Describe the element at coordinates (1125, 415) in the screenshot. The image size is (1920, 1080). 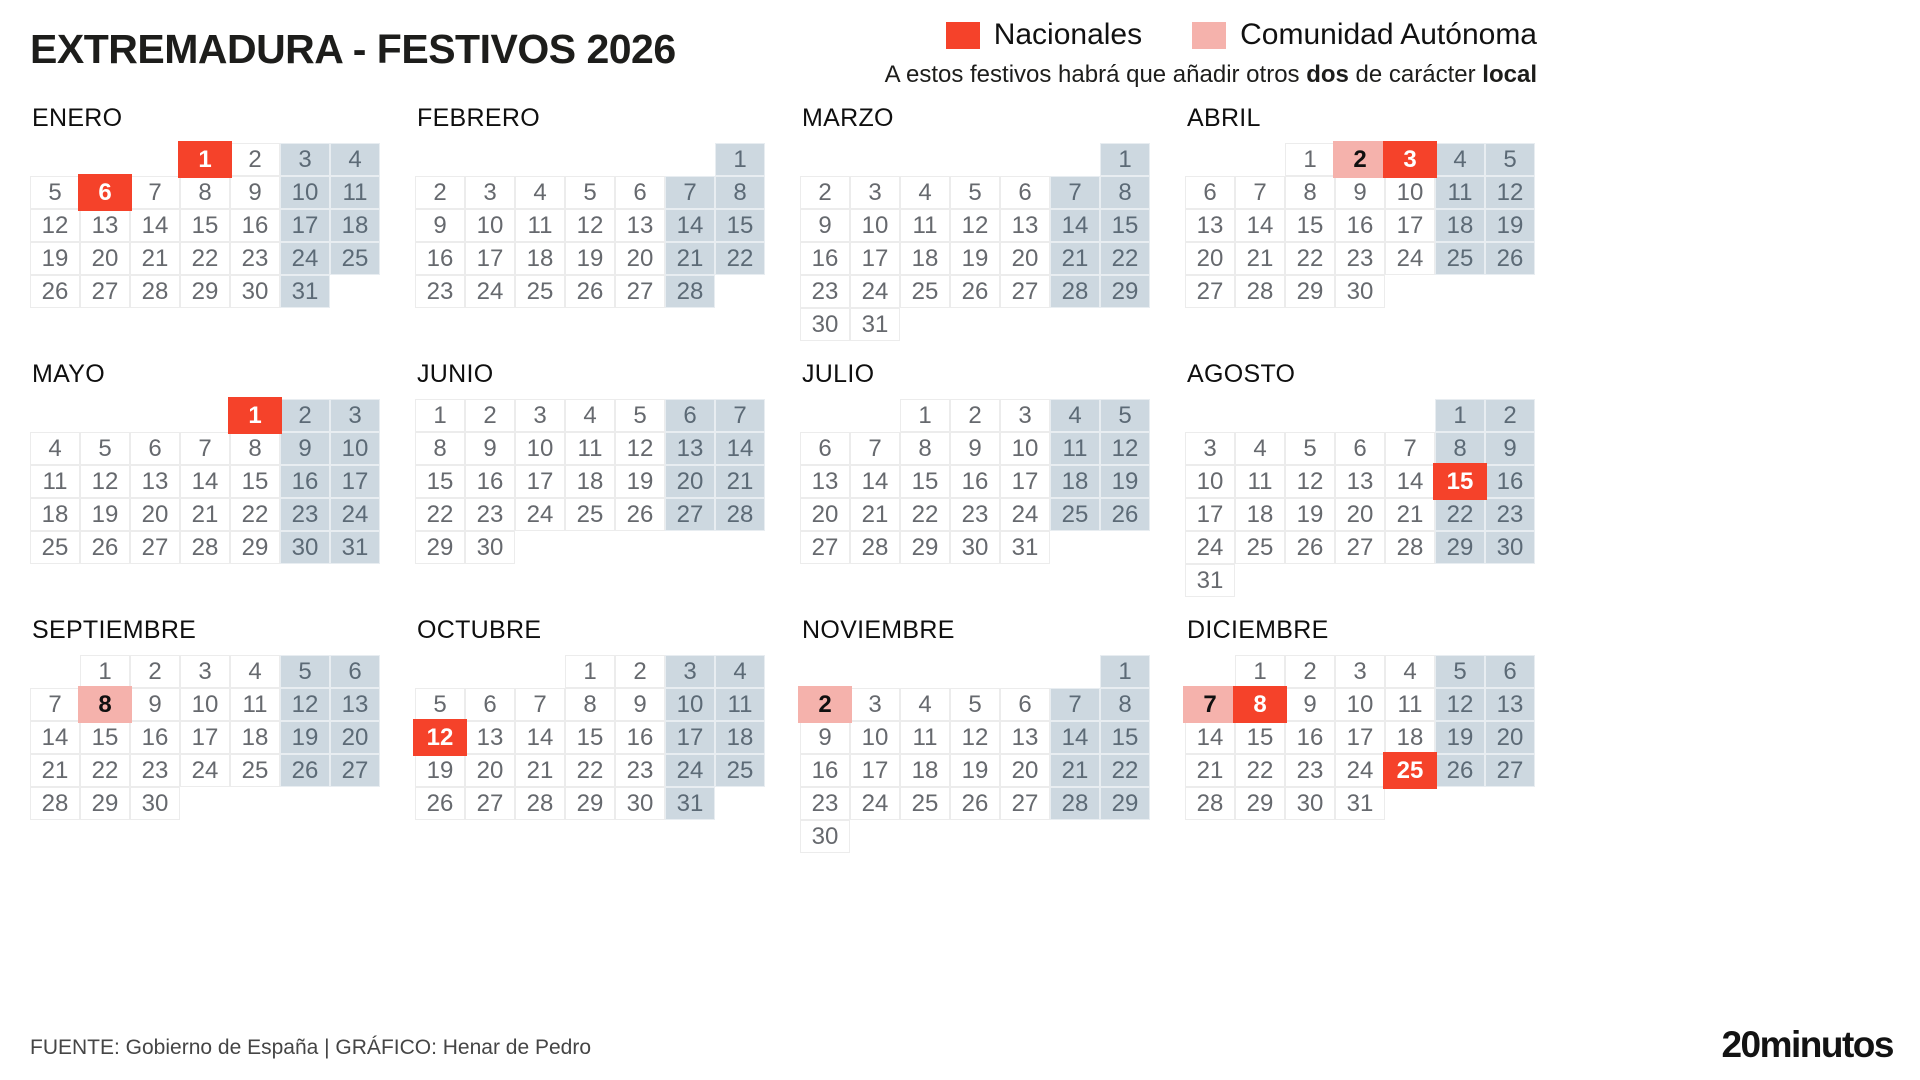
I see `weekend-day-cell: 5` at that location.